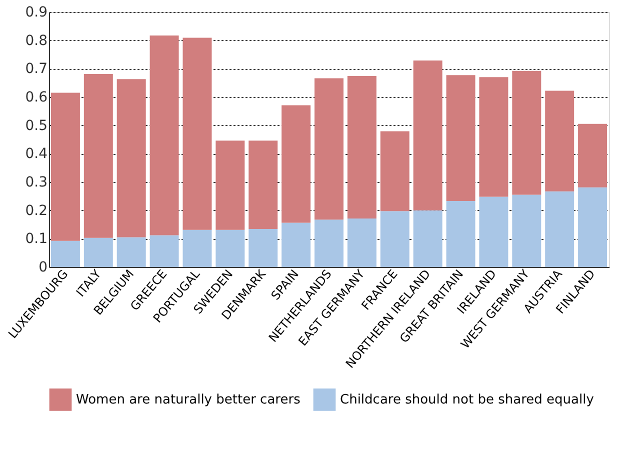 Image resolution: width=642 pixels, height=460 pixels. I want to click on y-tick-label: 0.1, so click(36, 239).